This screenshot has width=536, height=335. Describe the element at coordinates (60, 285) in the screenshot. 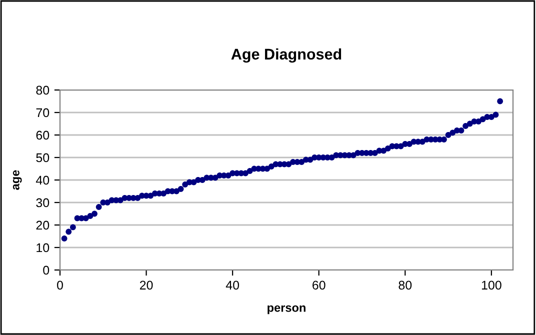

I see `x-tick-label: 0` at that location.